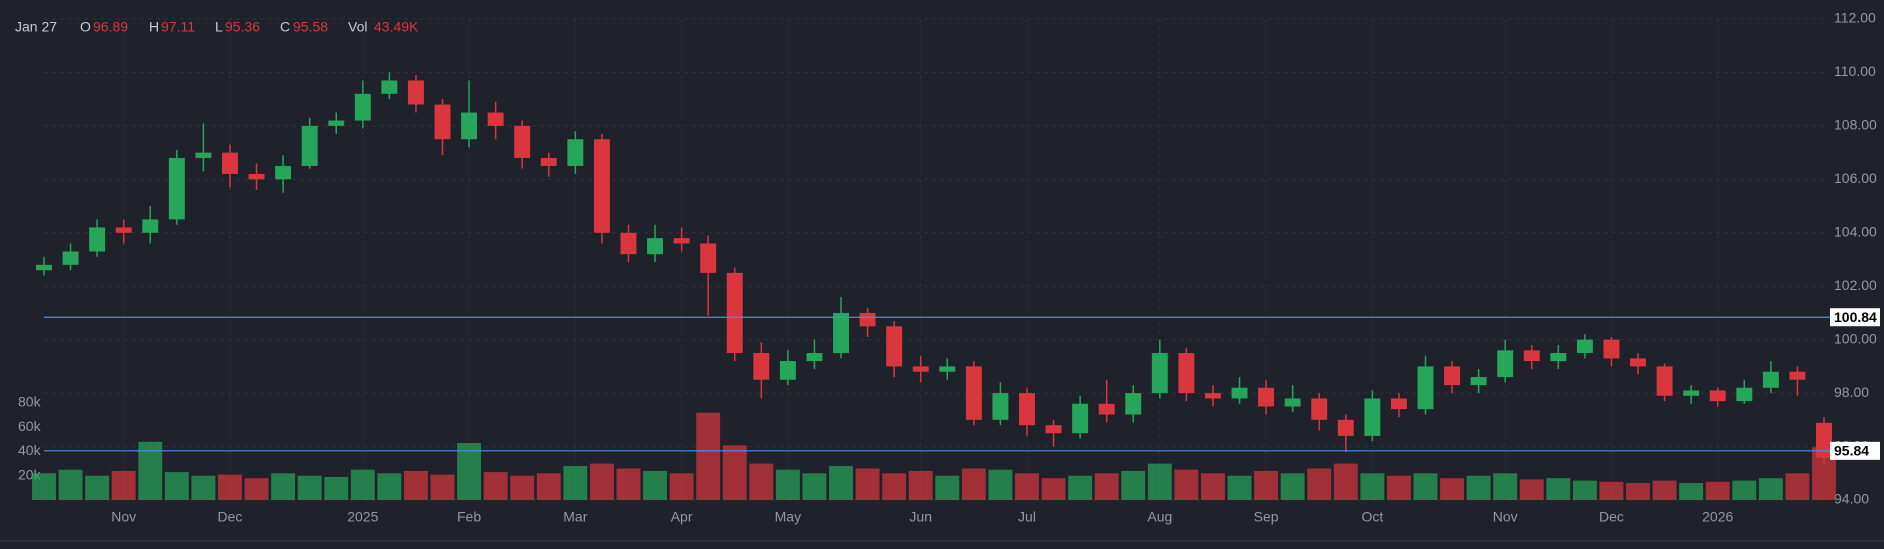 This screenshot has width=1884, height=549. I want to click on y-tick-label: 104.00, so click(1855, 231).